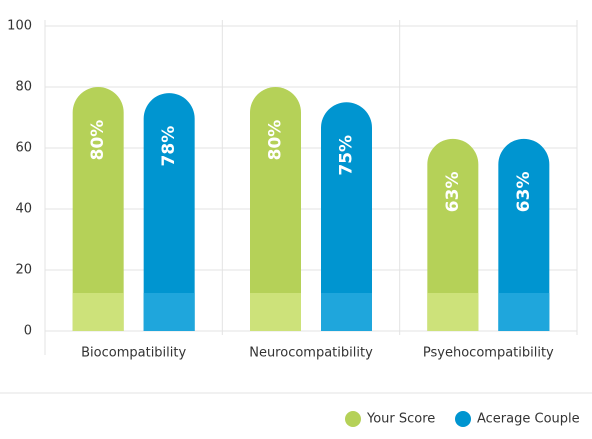 The height and width of the screenshot is (439, 592). Describe the element at coordinates (23, 209) in the screenshot. I see `y-tick-label: 40` at that location.